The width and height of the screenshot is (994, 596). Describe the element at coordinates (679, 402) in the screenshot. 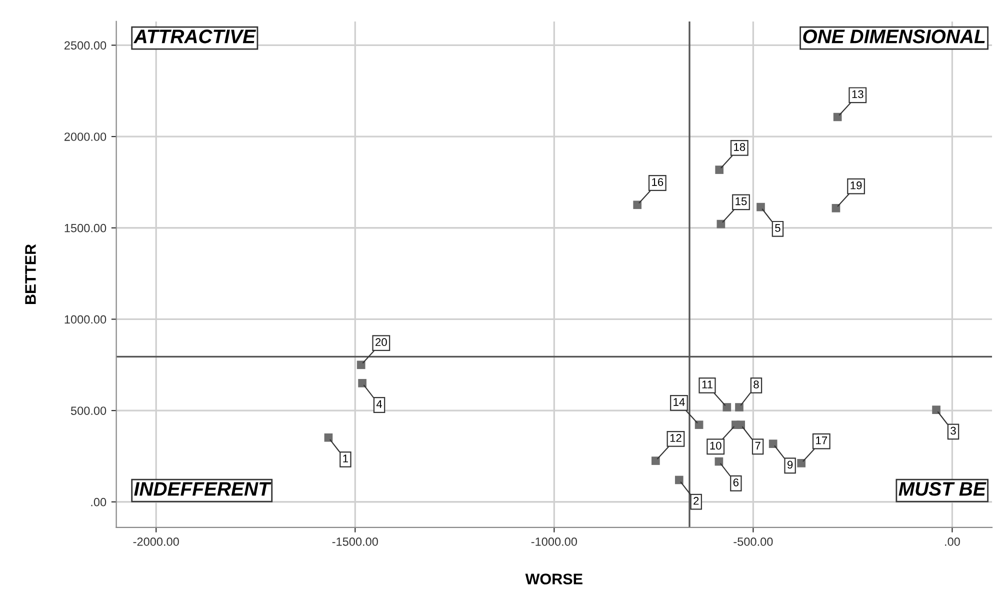

I see `annotation: 14` at that location.